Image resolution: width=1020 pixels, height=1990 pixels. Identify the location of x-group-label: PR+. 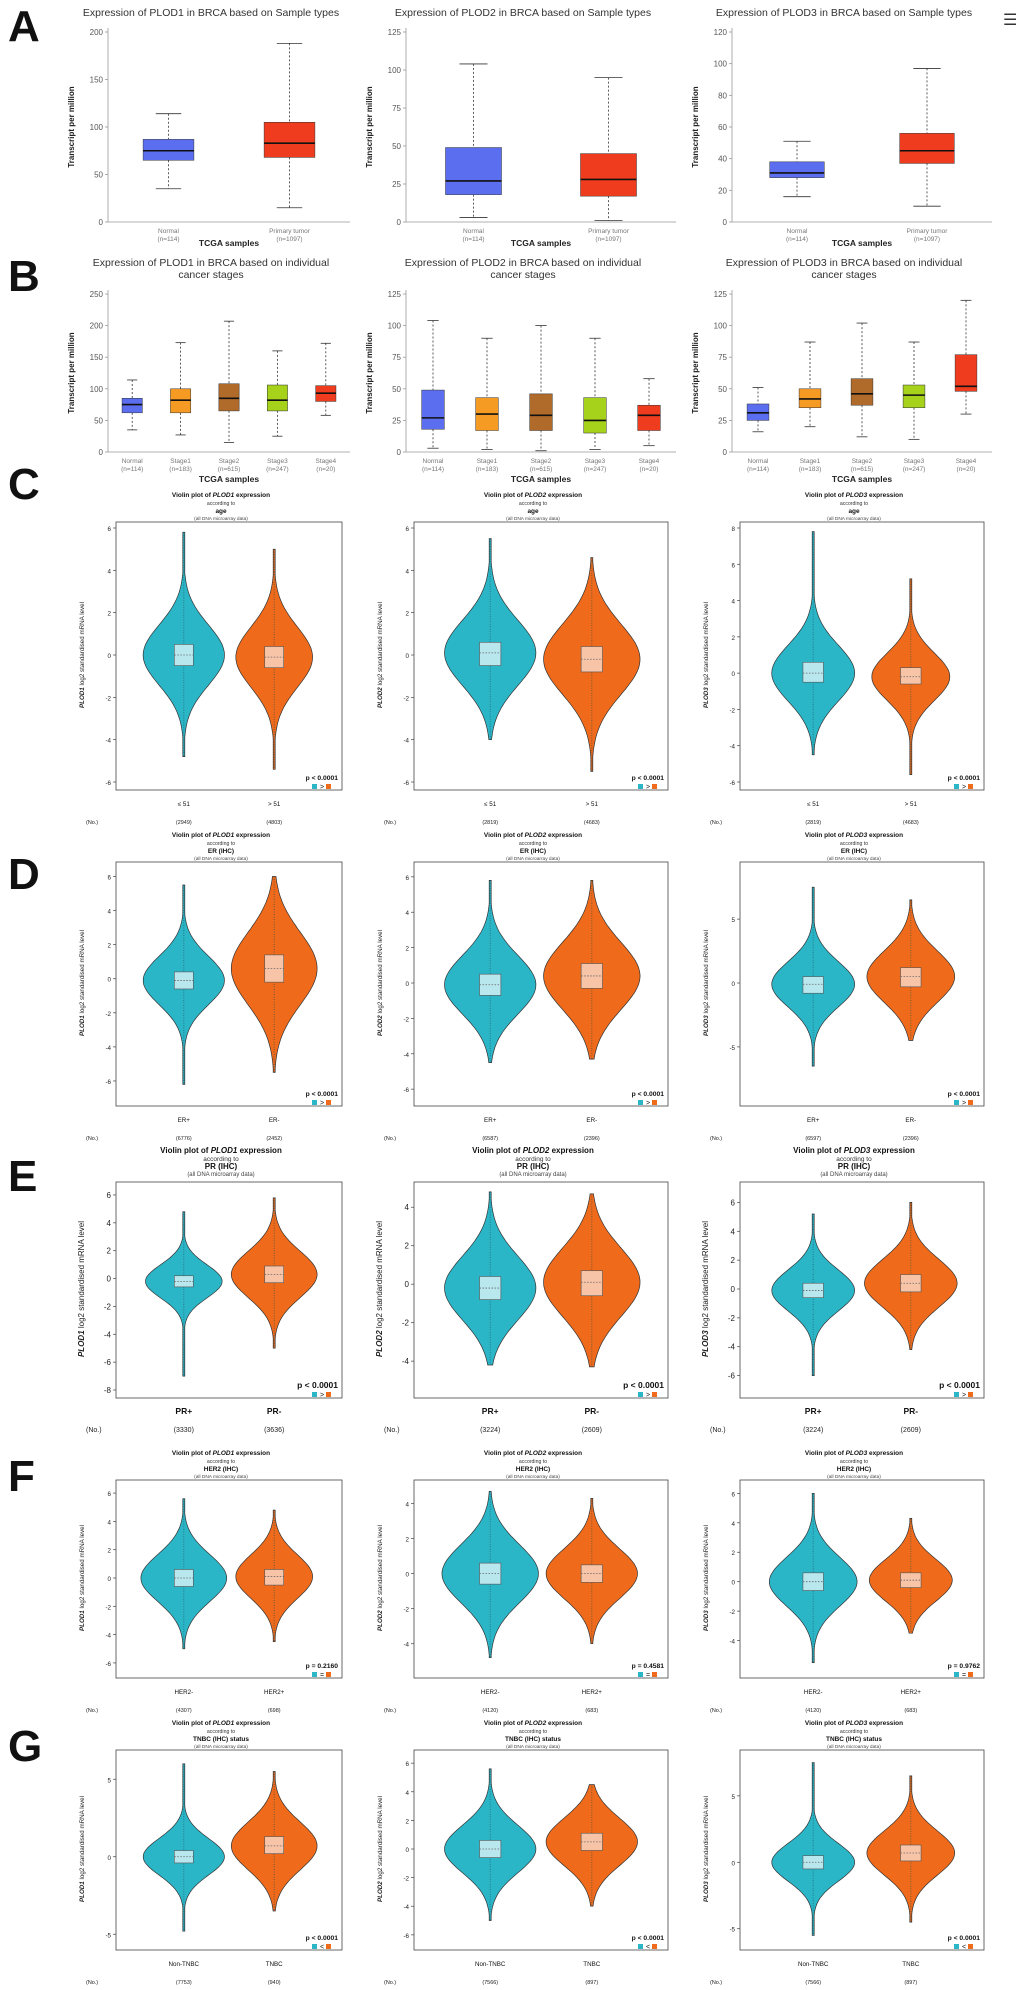
(813, 1411).